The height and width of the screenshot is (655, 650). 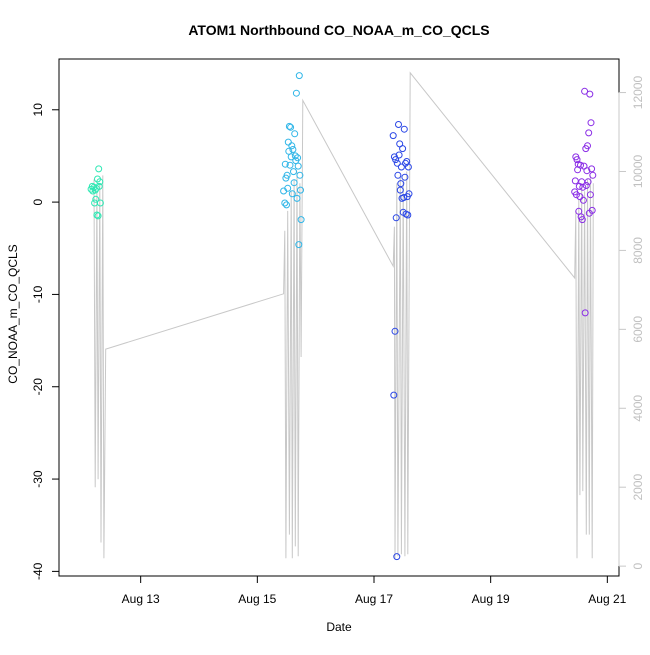 I want to click on x-tick-label: Aug 21, so click(x=607, y=599).